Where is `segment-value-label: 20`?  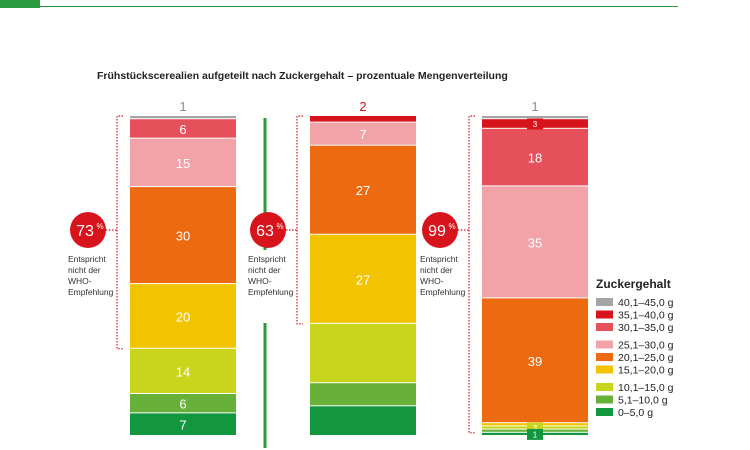 segment-value-label: 20 is located at coordinates (183, 316).